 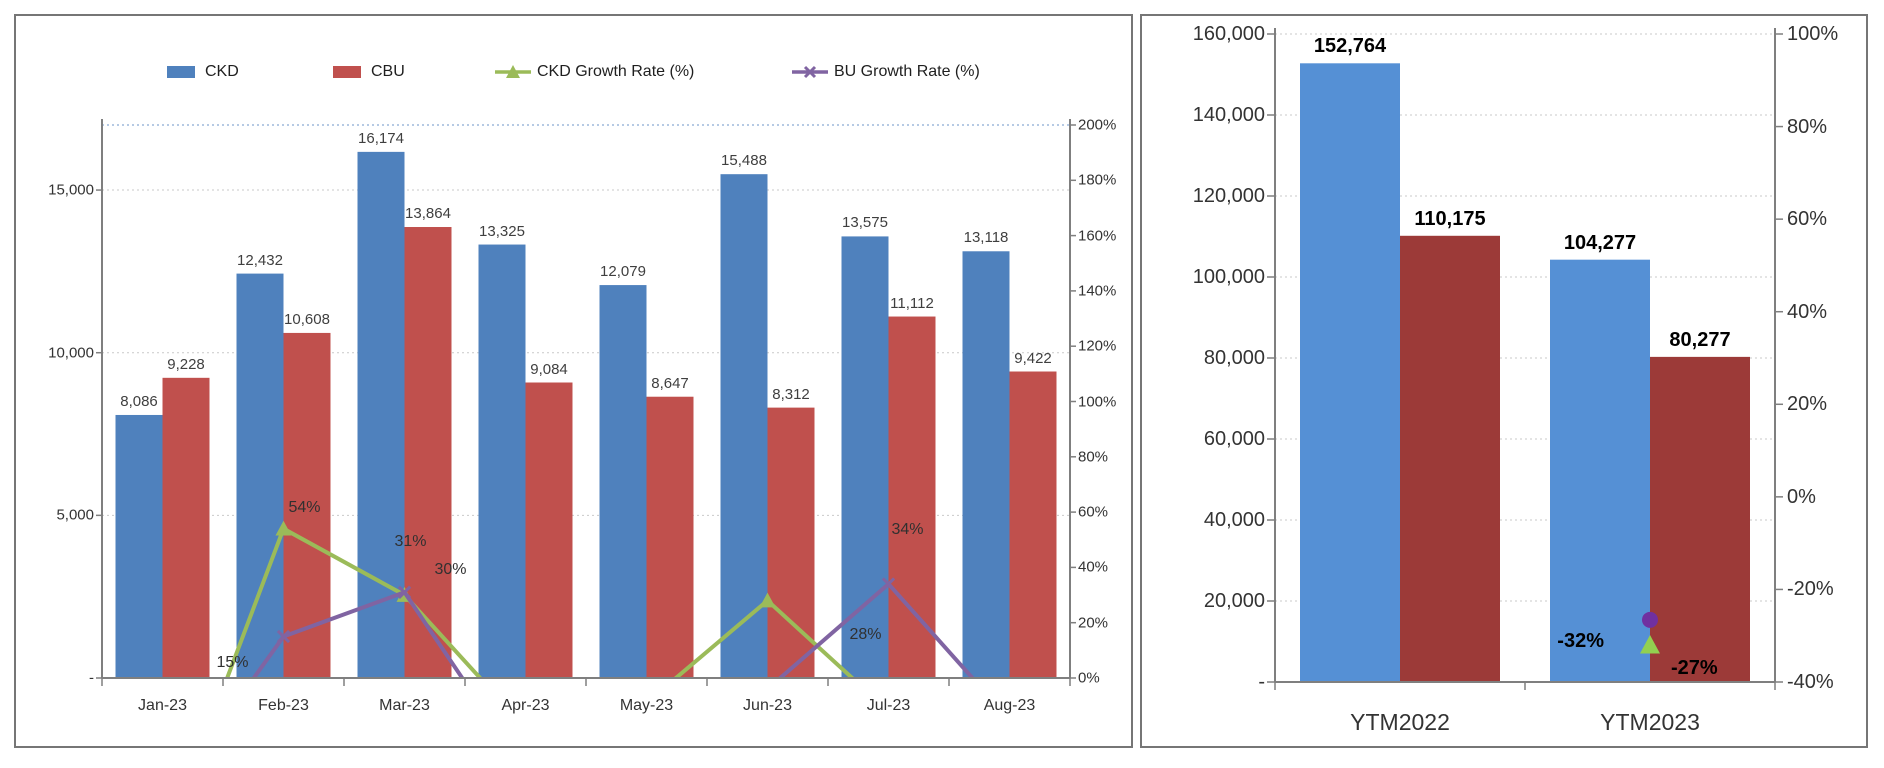 What do you see at coordinates (201, 72) in the screenshot?
I see `legend-item-ckd: CKD` at bounding box center [201, 72].